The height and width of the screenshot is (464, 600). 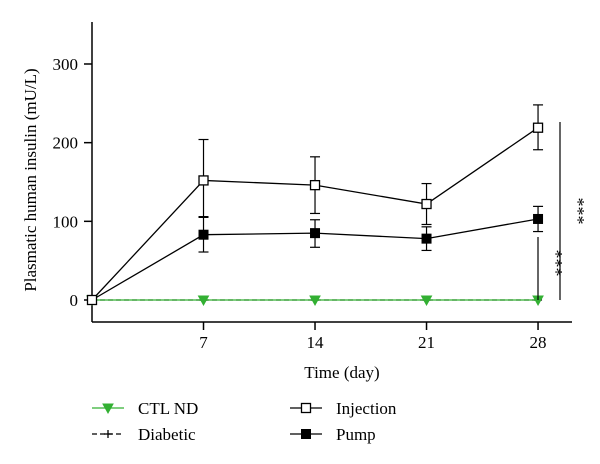 I want to click on y-tick-label: 200, so click(x=66, y=143).